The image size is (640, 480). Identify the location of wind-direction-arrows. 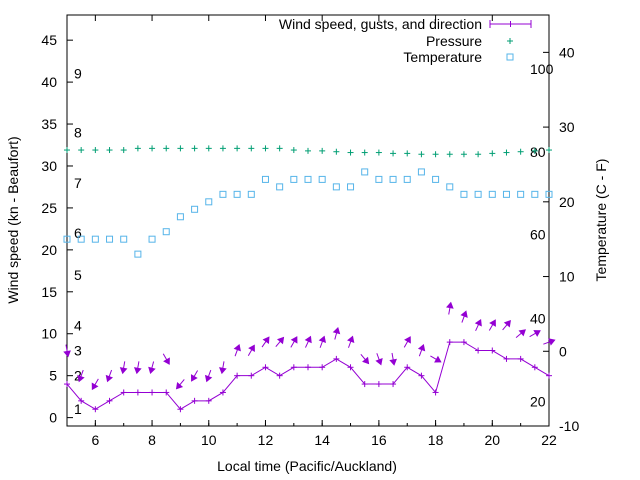
(309, 346).